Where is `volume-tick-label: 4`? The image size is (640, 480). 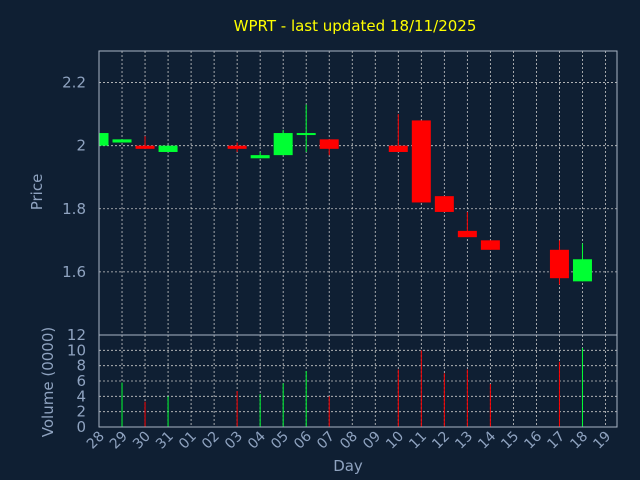
volume-tick-label: 4 is located at coordinates (81, 396).